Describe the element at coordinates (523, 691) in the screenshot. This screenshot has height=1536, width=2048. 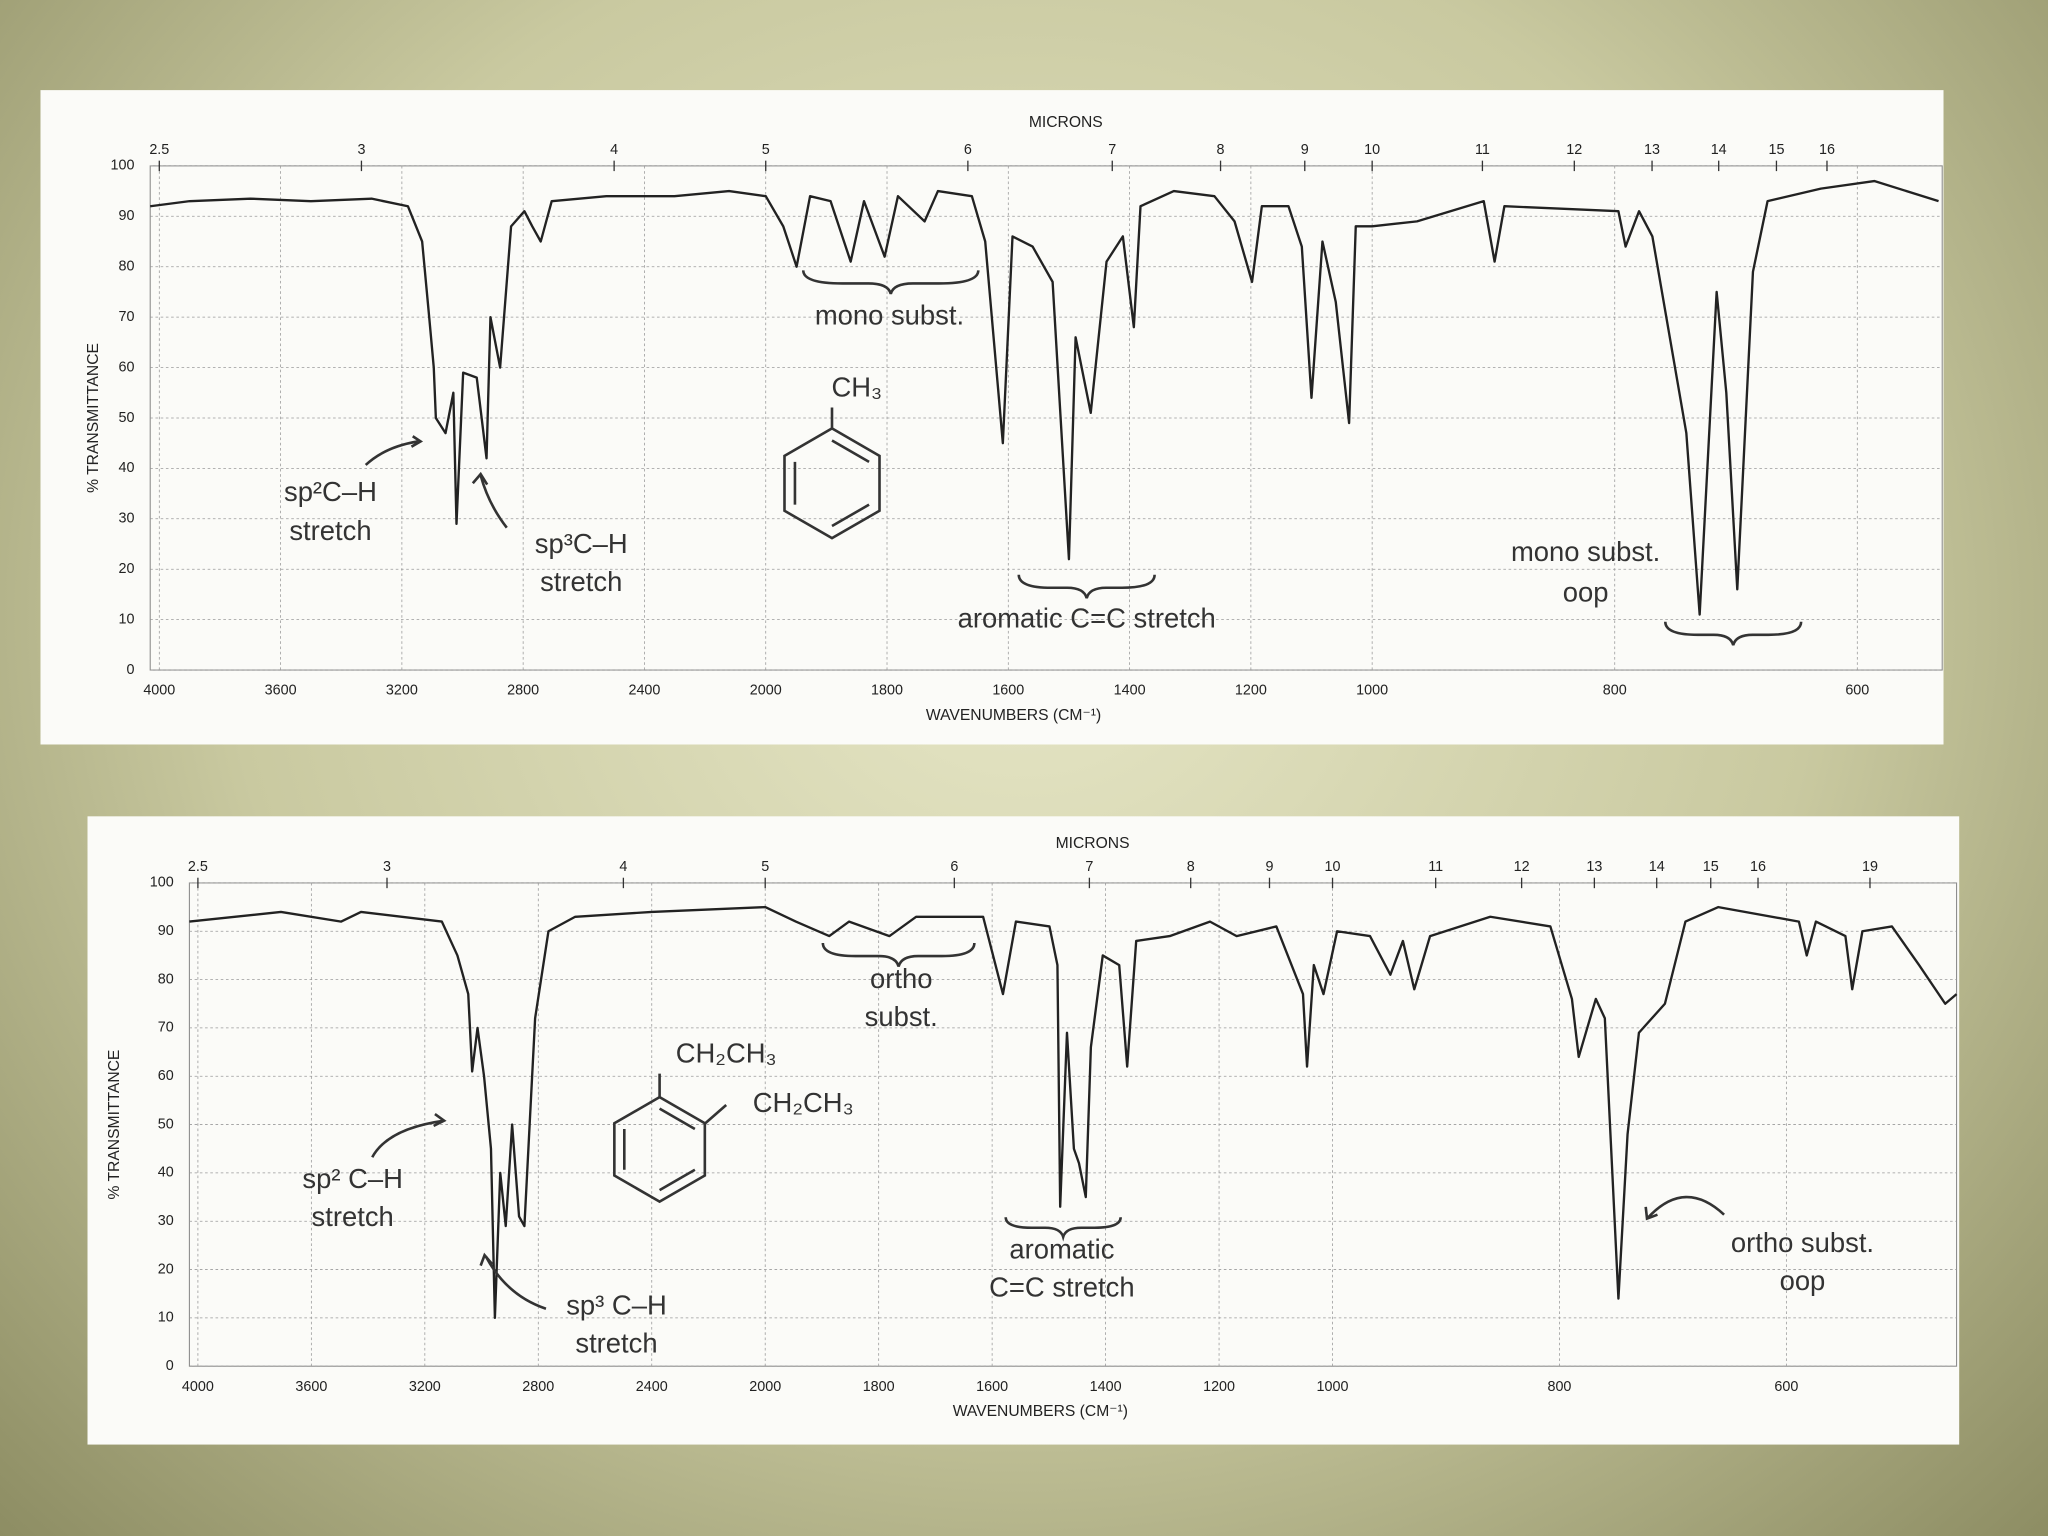
I see `x-tick-label: 2800` at that location.